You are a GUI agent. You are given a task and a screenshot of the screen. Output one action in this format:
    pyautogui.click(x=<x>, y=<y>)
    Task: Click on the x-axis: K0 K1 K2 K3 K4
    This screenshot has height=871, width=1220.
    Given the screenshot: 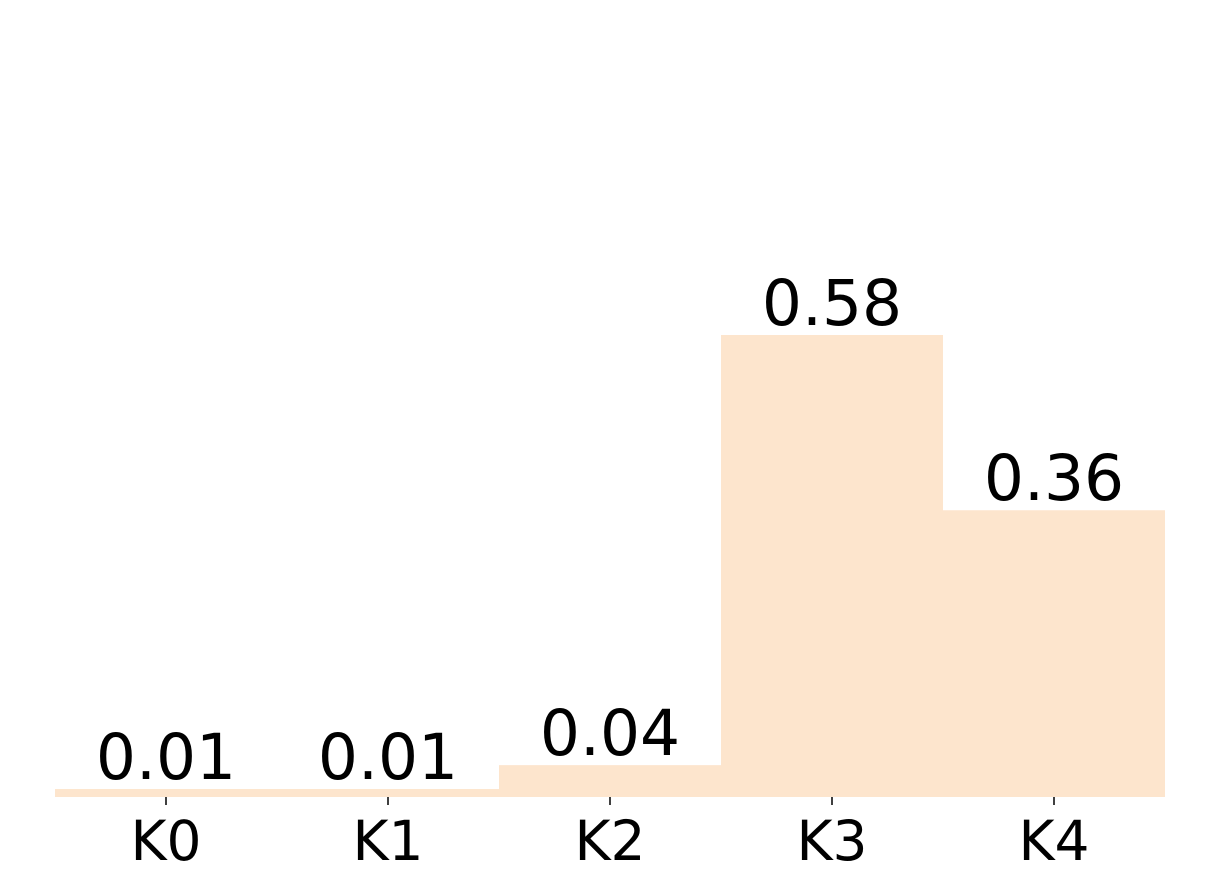 What is the action you would take?
    pyautogui.click(x=610, y=834)
    